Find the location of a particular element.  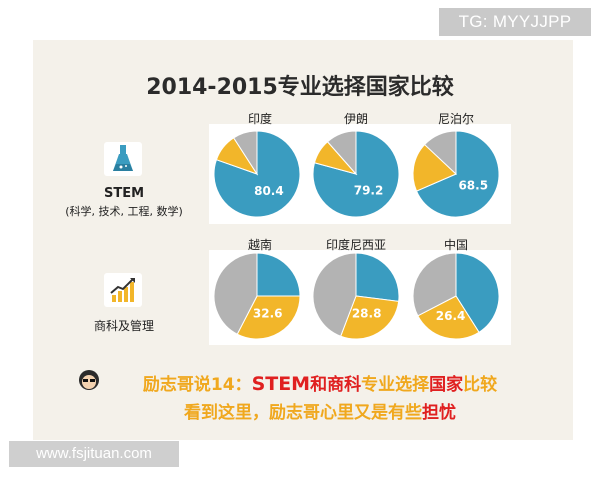

business-row-title: 商科及管理 is located at coordinates (123, 326).